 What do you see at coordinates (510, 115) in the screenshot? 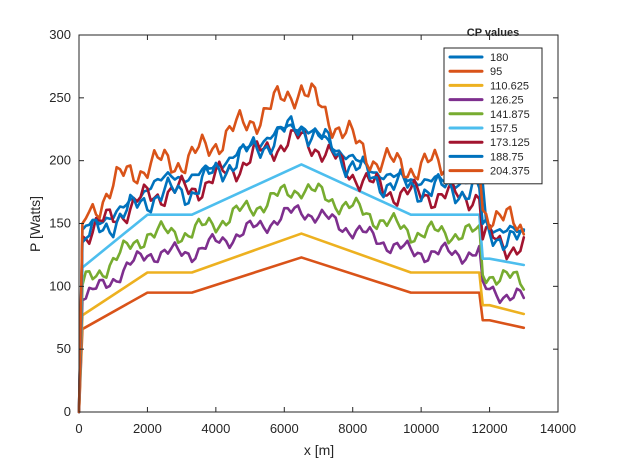
I see `legend-label-141-875: 141.875` at bounding box center [510, 115].